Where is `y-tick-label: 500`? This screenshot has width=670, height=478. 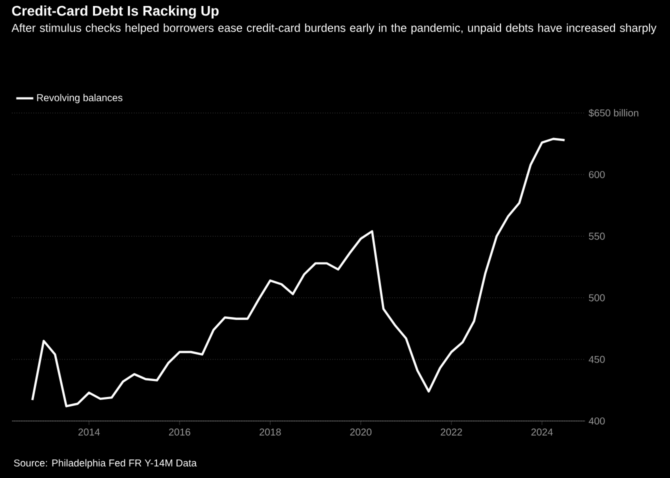 y-tick-label: 500 is located at coordinates (596, 298).